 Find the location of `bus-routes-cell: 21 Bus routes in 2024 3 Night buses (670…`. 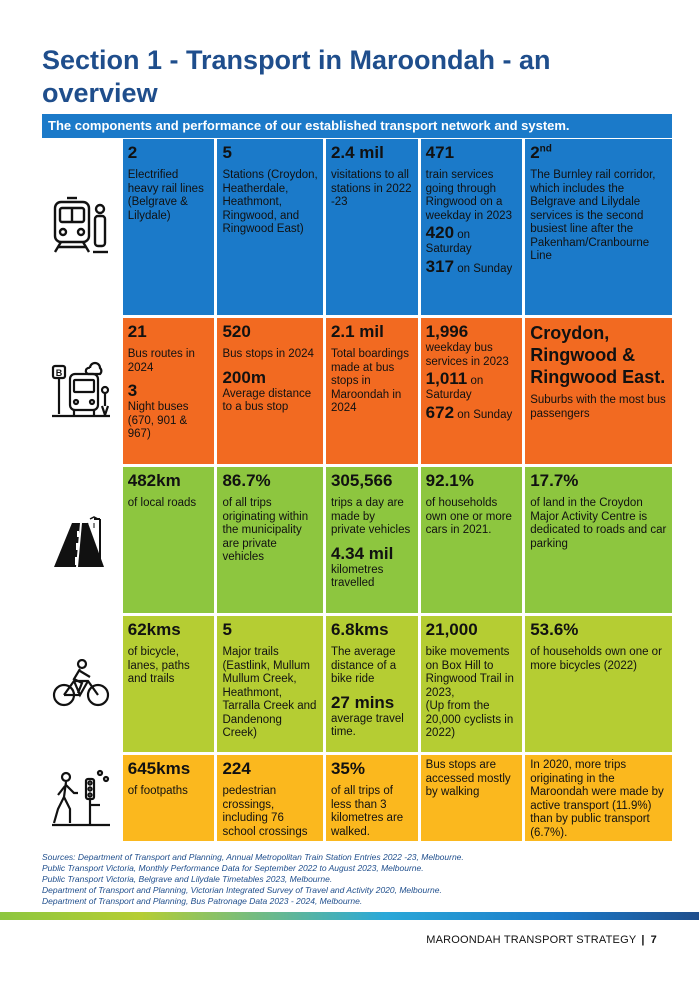

bus-routes-cell: 21 Bus routes in 2024 3 Night buses (670… is located at coordinates (168, 391).